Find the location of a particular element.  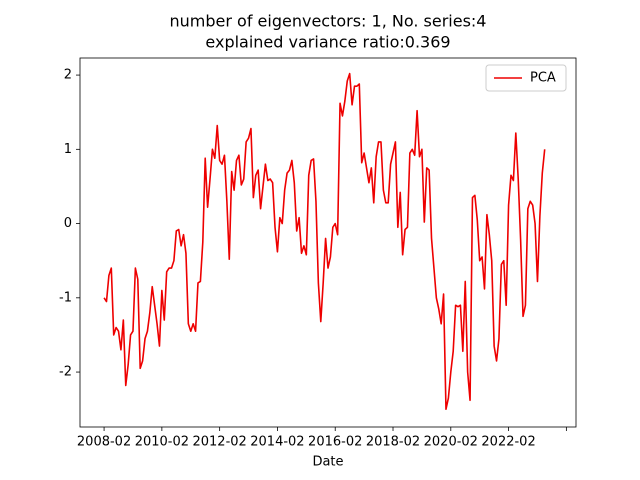

x-tick-label: 2020-02 is located at coordinates (451, 442).